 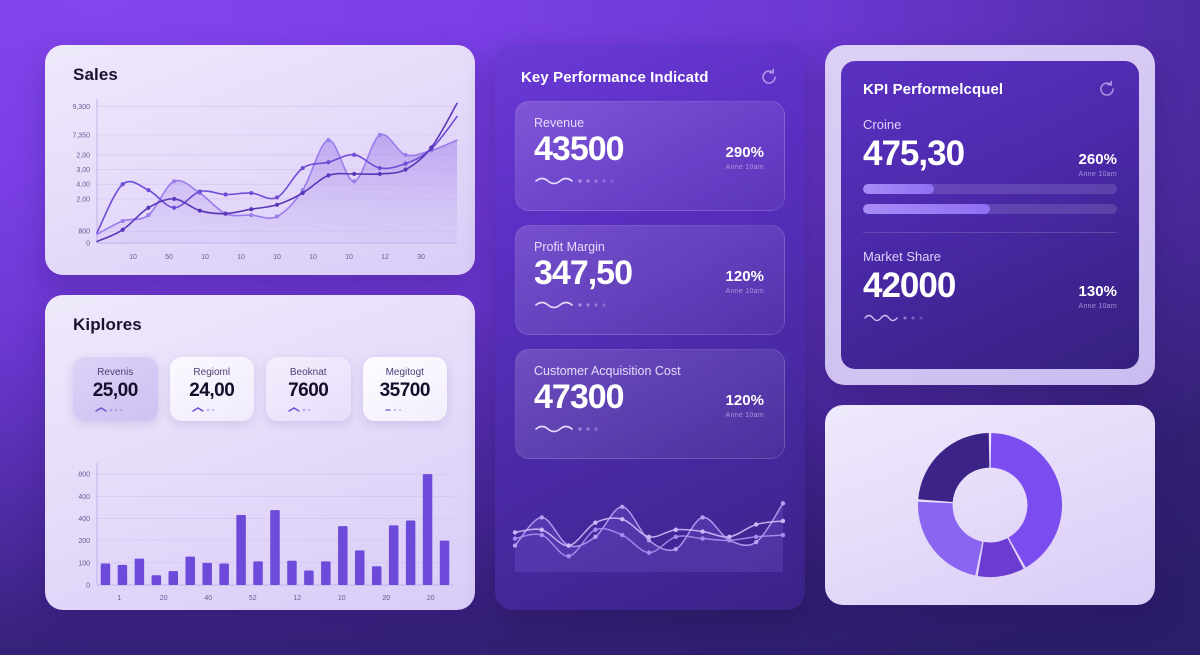 I want to click on kpi-block-delta: 260% Anne 10am, so click(x=1097, y=164).